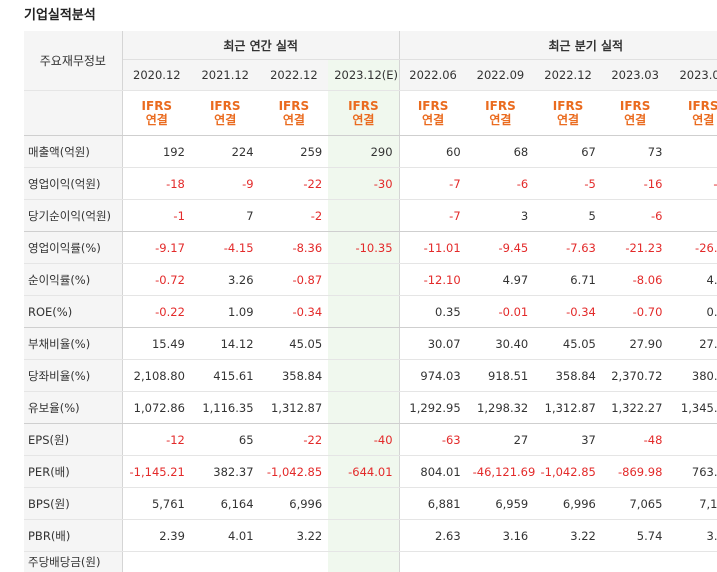  What do you see at coordinates (433, 75) in the screenshot?
I see `period-header: 2022.06` at bounding box center [433, 75].